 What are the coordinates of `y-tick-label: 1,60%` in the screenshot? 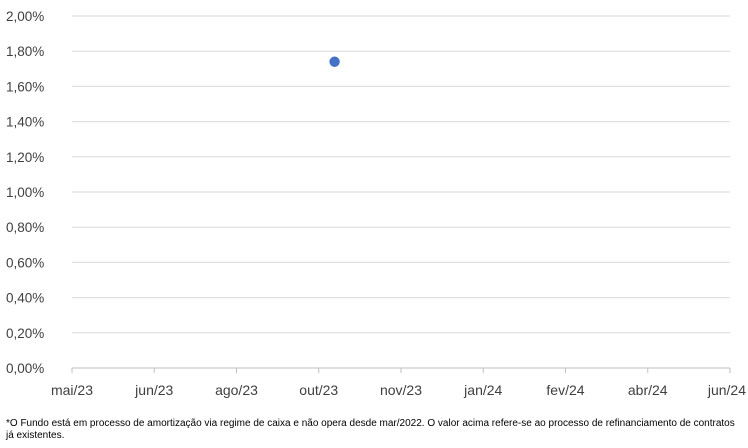 It's located at (25, 86).